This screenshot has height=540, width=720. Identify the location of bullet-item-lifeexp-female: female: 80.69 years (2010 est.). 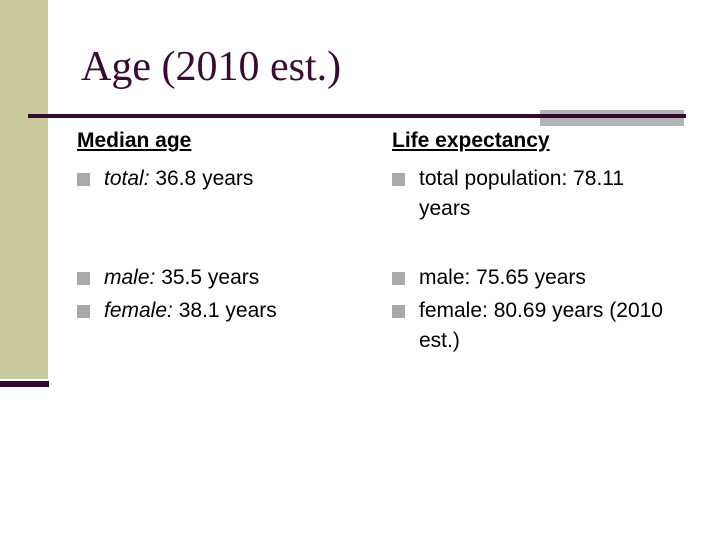
(533, 326).